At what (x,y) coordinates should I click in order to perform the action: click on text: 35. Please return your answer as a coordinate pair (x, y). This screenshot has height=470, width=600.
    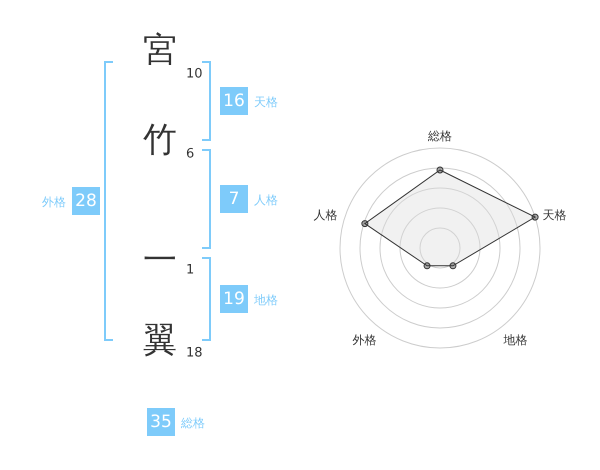
    Looking at the image, I should click on (161, 422).